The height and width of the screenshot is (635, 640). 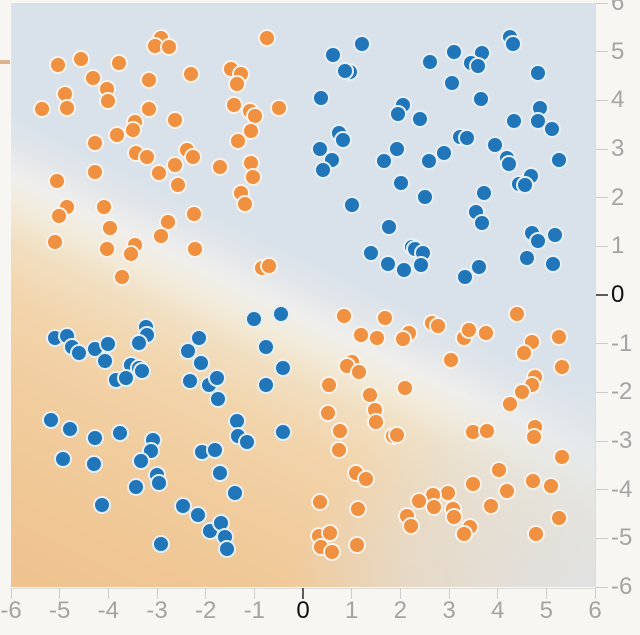 What do you see at coordinates (618, 100) in the screenshot?
I see `y-axis-label-4: 4` at bounding box center [618, 100].